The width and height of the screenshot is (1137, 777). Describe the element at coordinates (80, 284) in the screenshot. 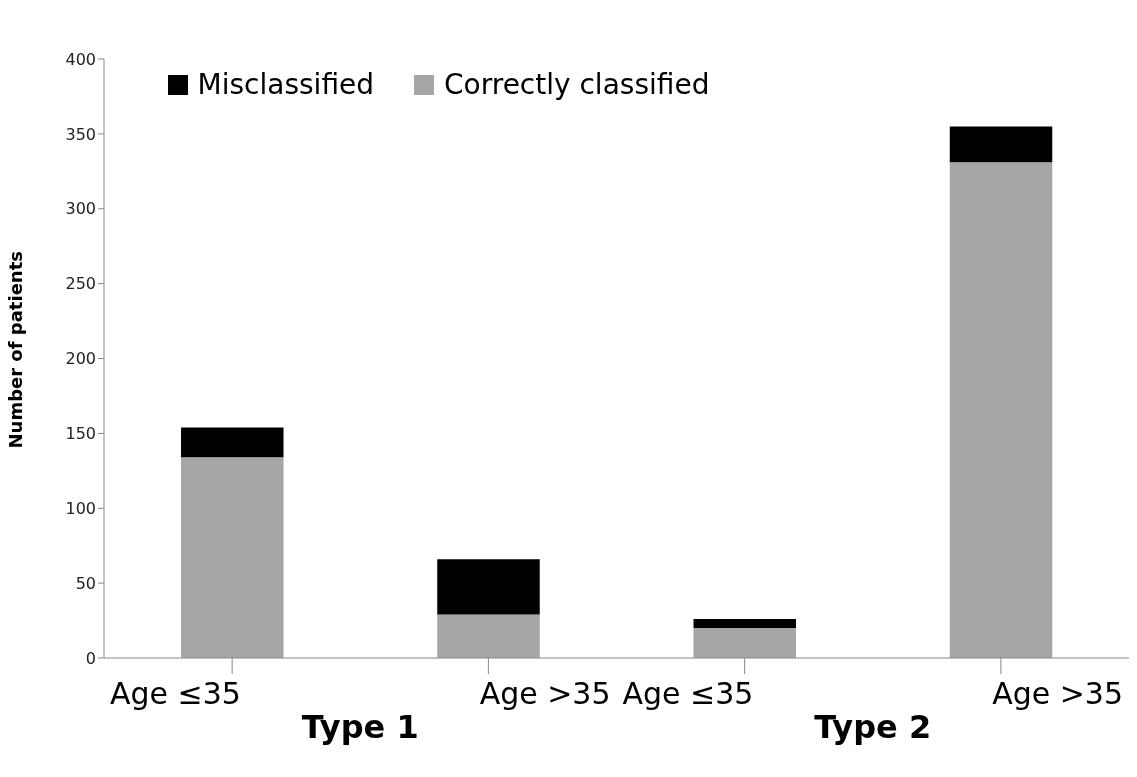

I see `y-tick-label: 250` at that location.